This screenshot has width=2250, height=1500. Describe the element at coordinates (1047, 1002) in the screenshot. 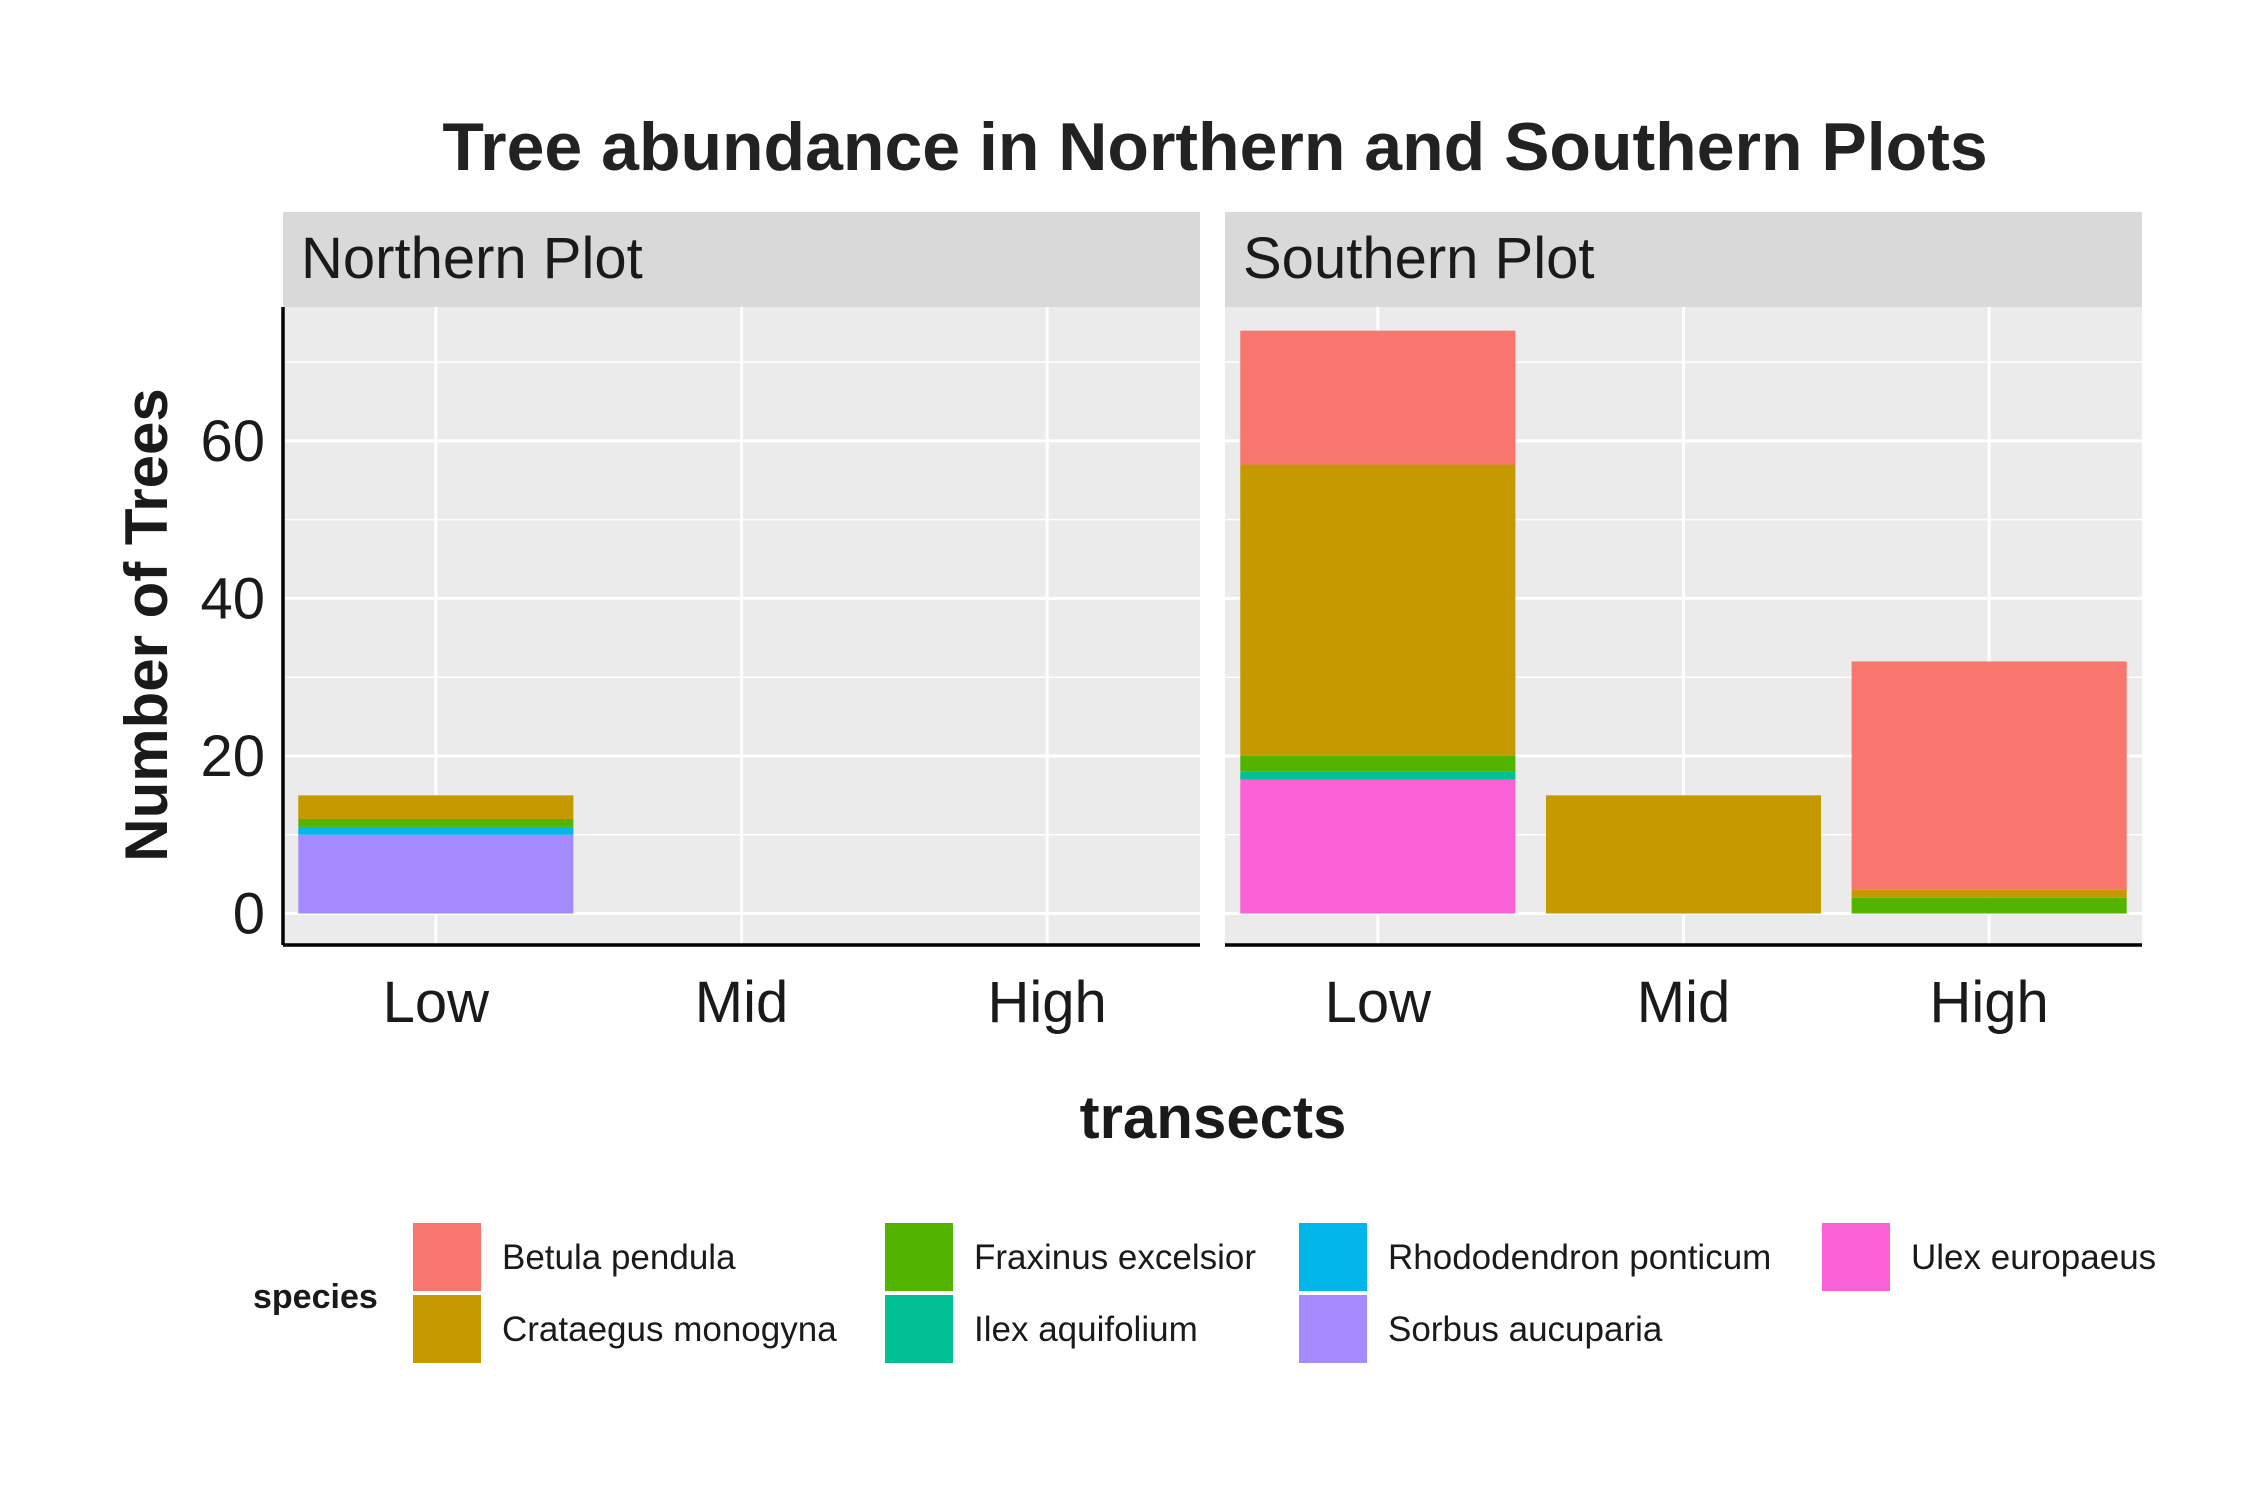

I see `northern-plot-x-tick-label: High` at that location.